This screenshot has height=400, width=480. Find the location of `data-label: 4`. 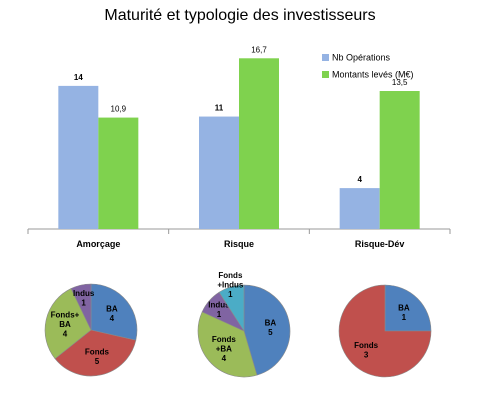

data-label: 4 is located at coordinates (359, 179).